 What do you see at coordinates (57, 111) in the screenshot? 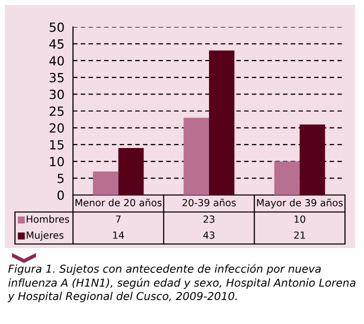
I see `y-tick-label: 25` at bounding box center [57, 111].